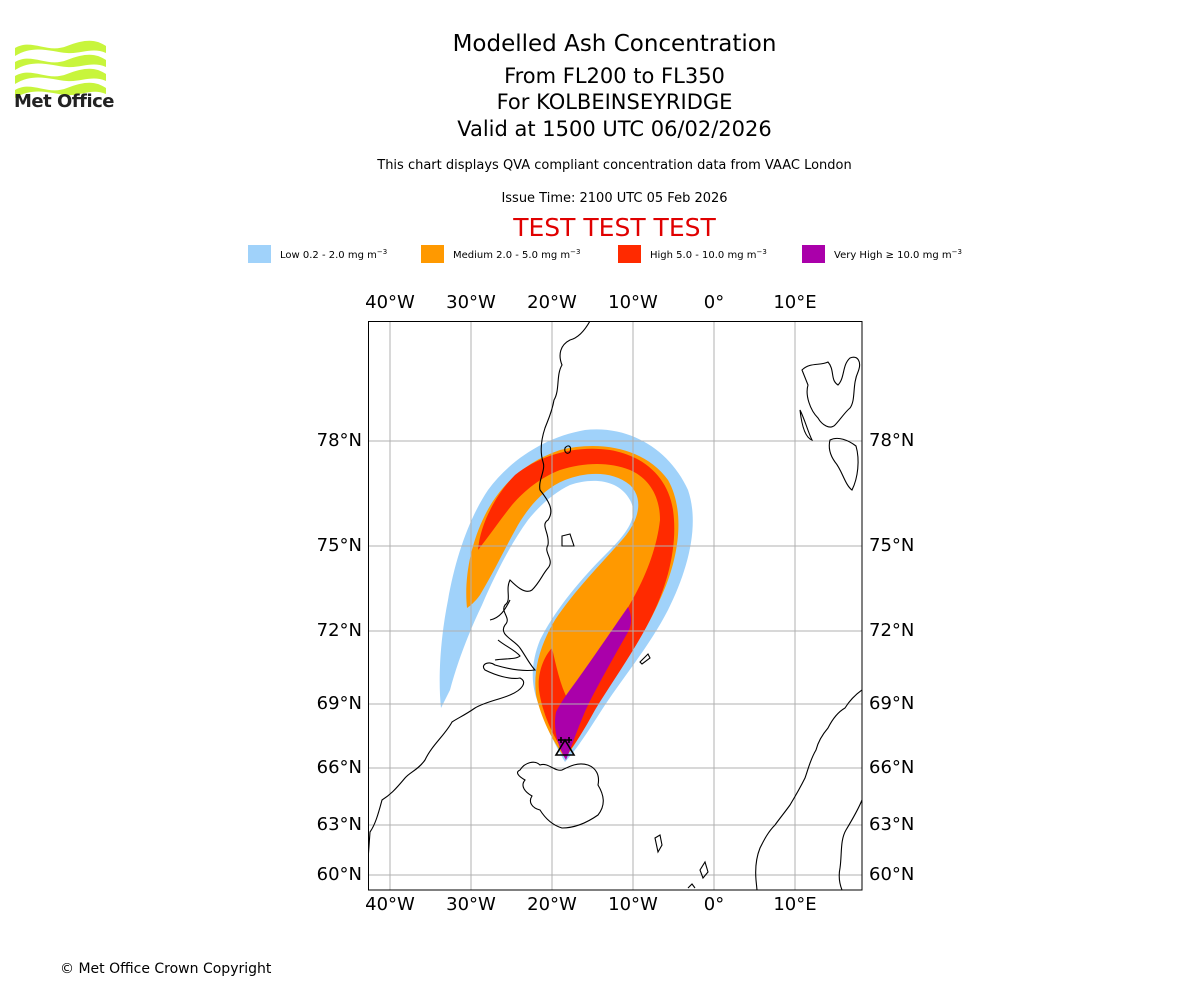 Image resolution: width=1200 pixels, height=1000 pixels. I want to click on ash-area-medium, so click(572, 601).